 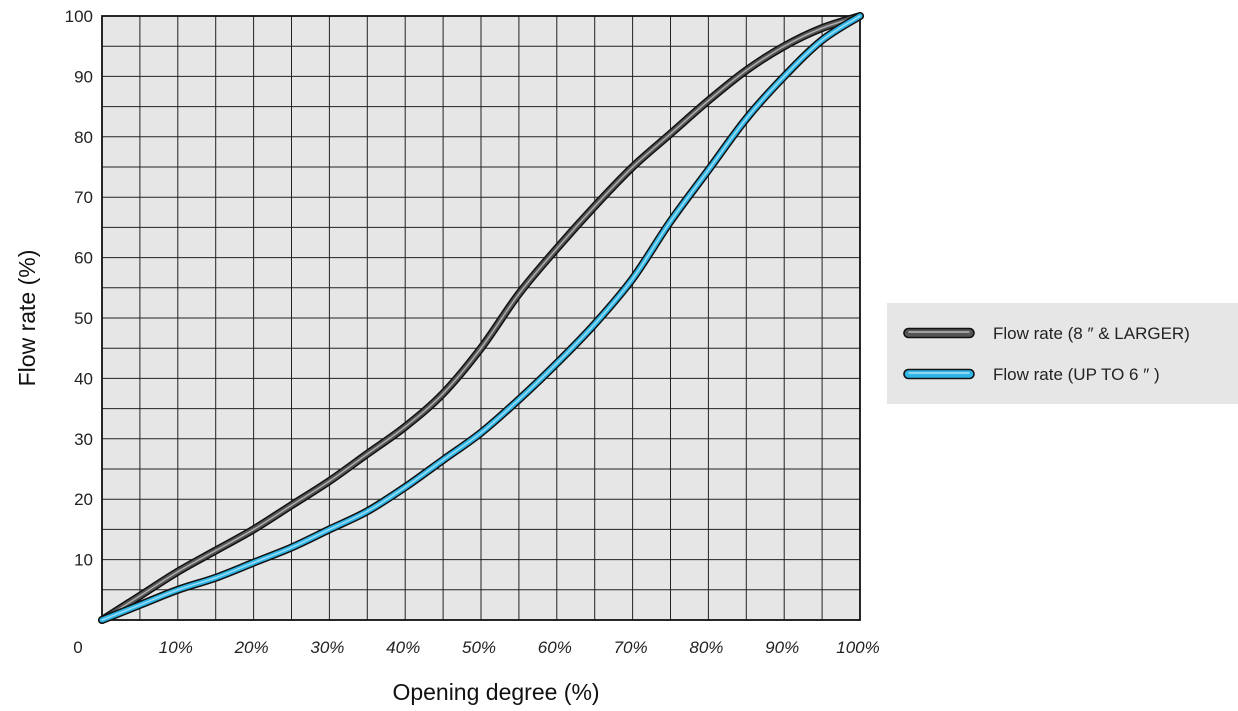 I want to click on x-tick-label: 60%, so click(x=555, y=647).